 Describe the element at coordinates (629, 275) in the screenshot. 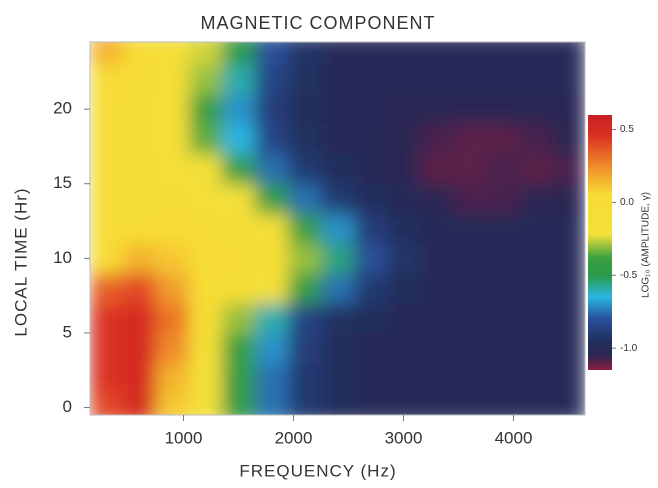

I see `colorbar-tick-label: -0.5` at that location.